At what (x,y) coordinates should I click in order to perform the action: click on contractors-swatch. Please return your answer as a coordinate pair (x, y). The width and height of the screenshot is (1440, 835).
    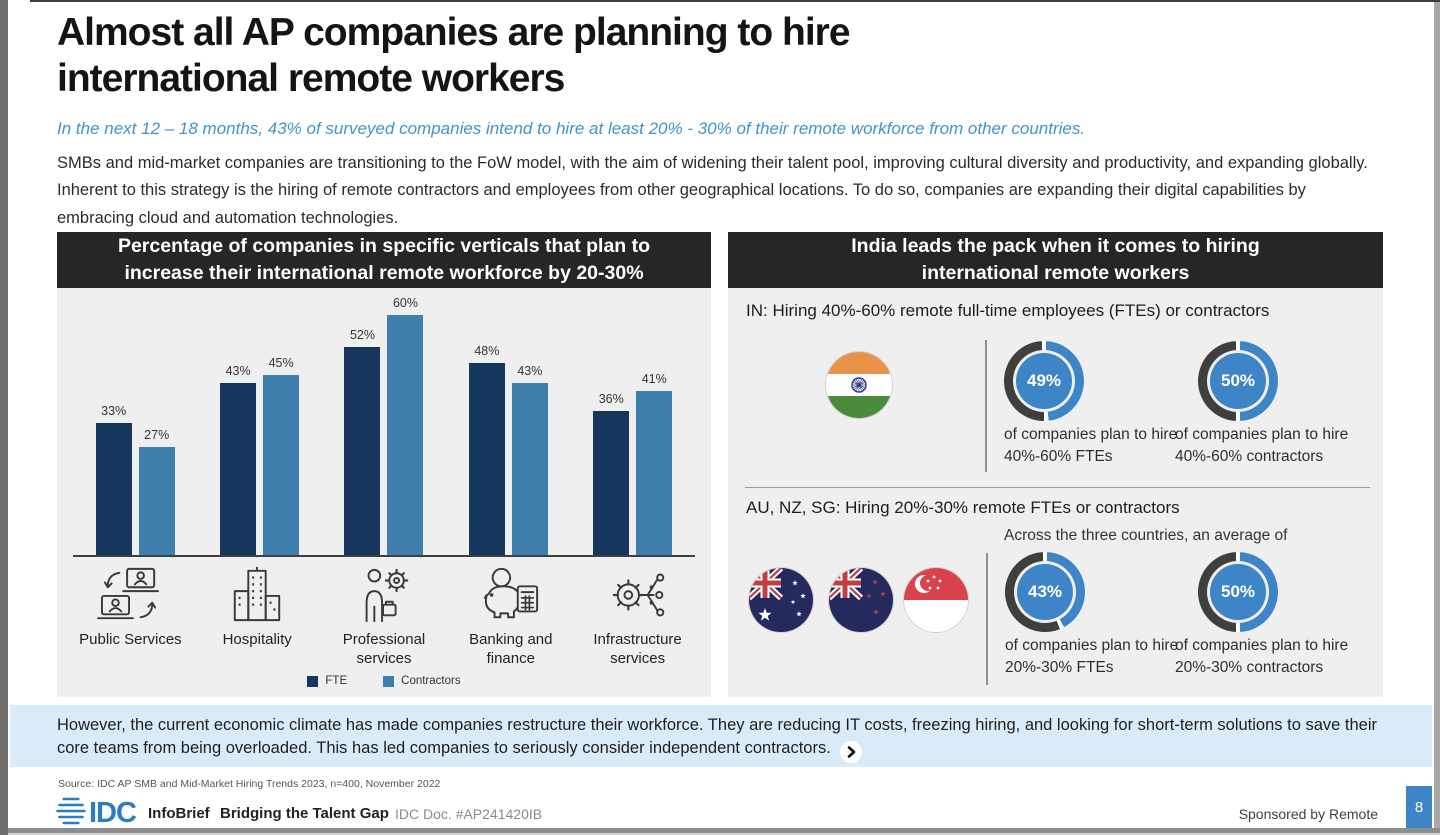
    Looking at the image, I should click on (389, 681).